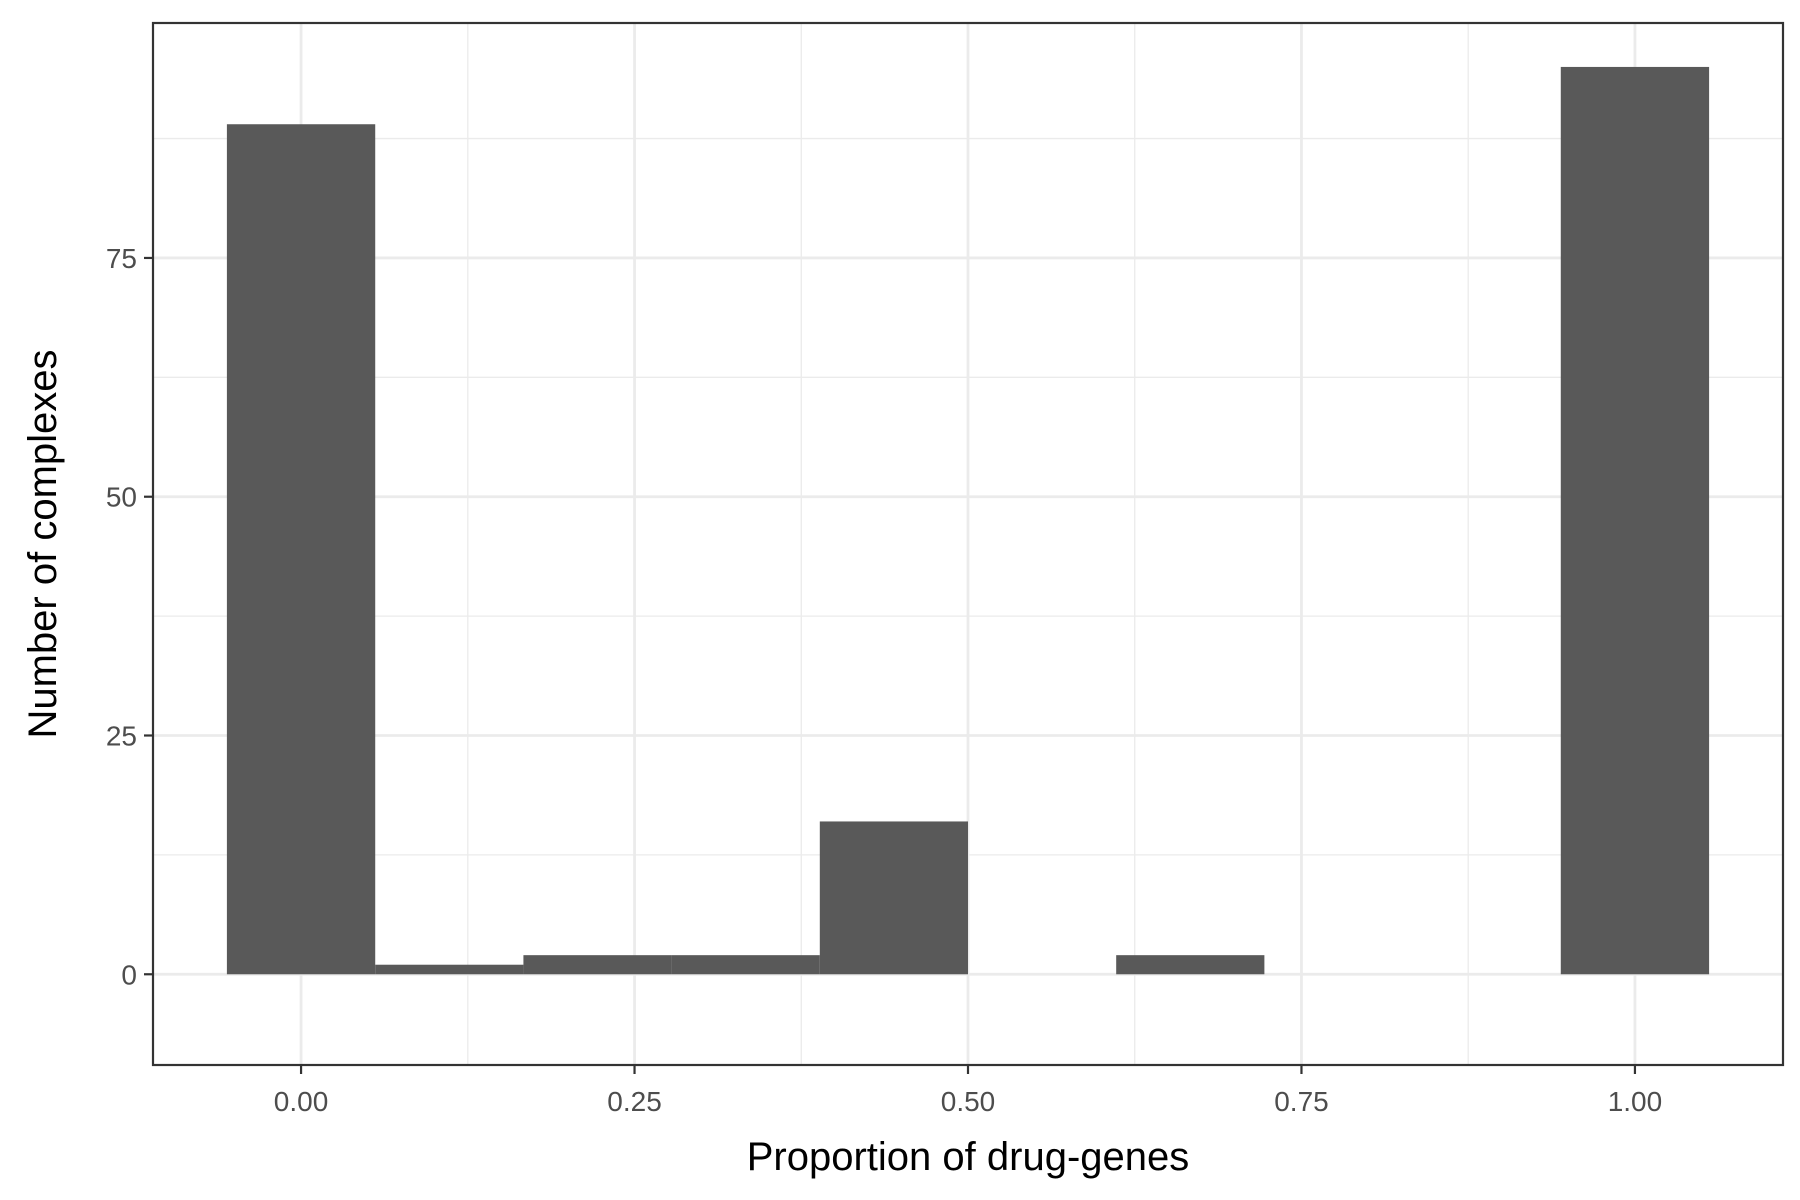 Image resolution: width=1800 pixels, height=1200 pixels. I want to click on y-tick-label: 50, so click(121, 497).